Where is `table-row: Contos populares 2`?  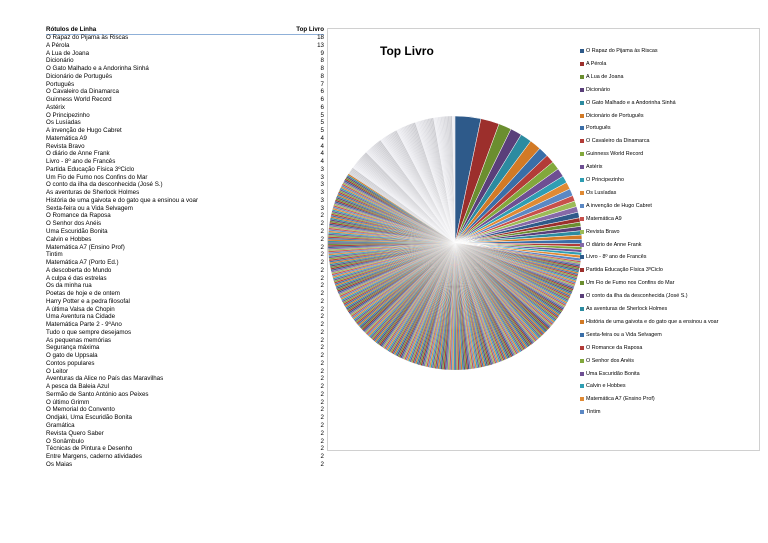 table-row: Contos populares 2 is located at coordinates (185, 364).